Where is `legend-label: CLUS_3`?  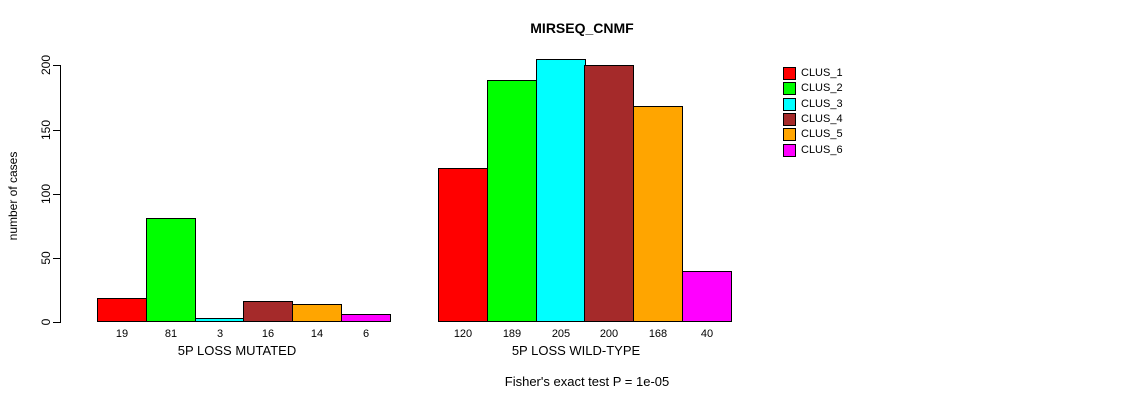
legend-label: CLUS_3 is located at coordinates (822, 103).